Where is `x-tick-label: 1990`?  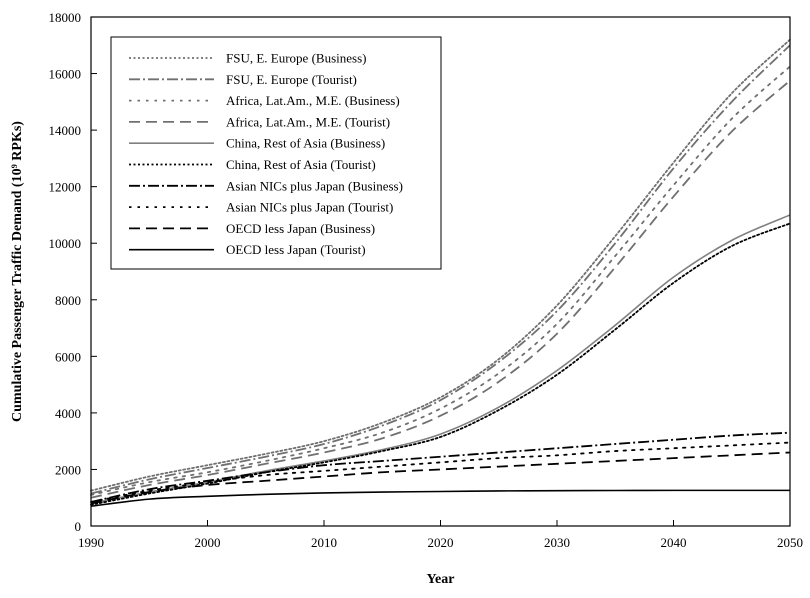 x-tick-label: 1990 is located at coordinates (91, 542).